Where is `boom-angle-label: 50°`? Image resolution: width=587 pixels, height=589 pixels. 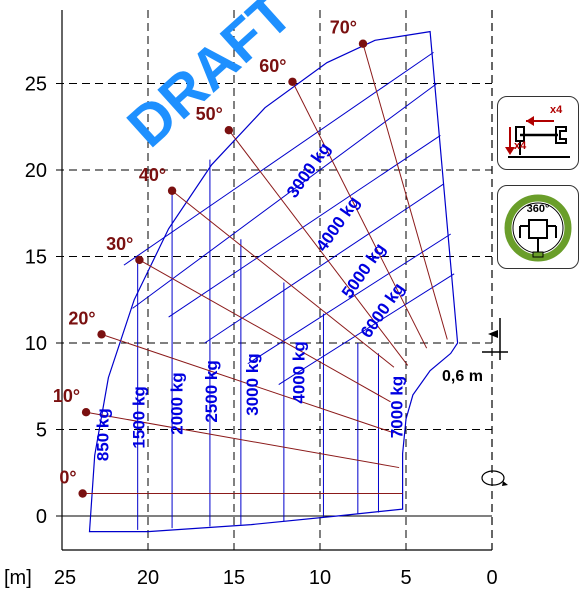 boom-angle-label: 50° is located at coordinates (209, 114).